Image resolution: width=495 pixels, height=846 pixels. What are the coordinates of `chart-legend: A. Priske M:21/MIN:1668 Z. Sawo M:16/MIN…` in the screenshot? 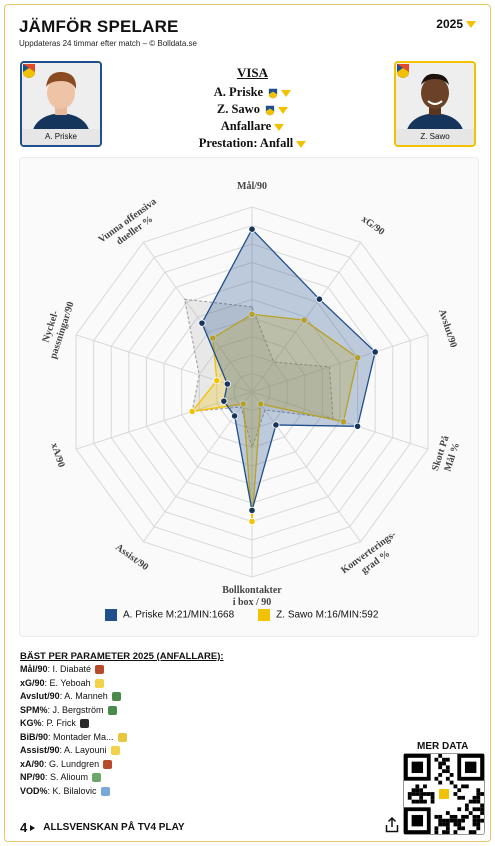 It's located at (241, 615).